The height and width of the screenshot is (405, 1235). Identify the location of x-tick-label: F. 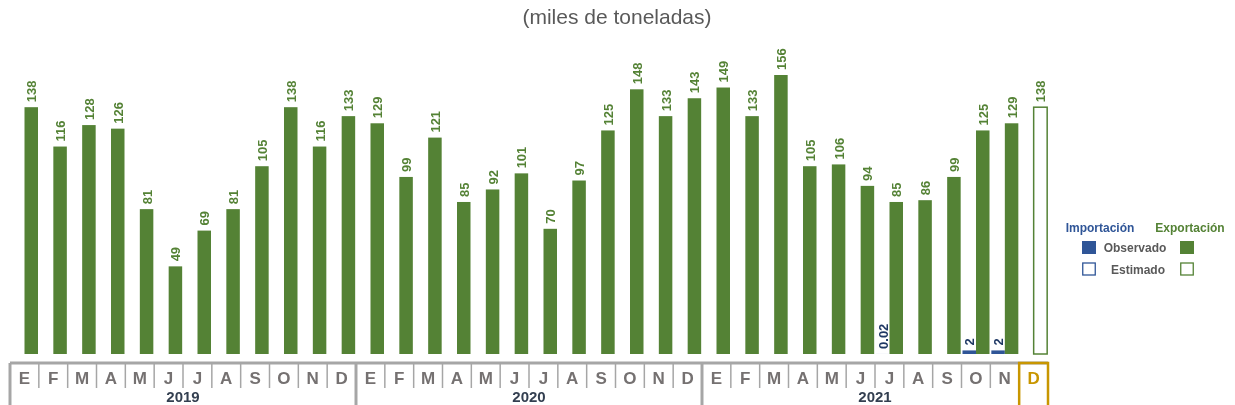
(399, 378).